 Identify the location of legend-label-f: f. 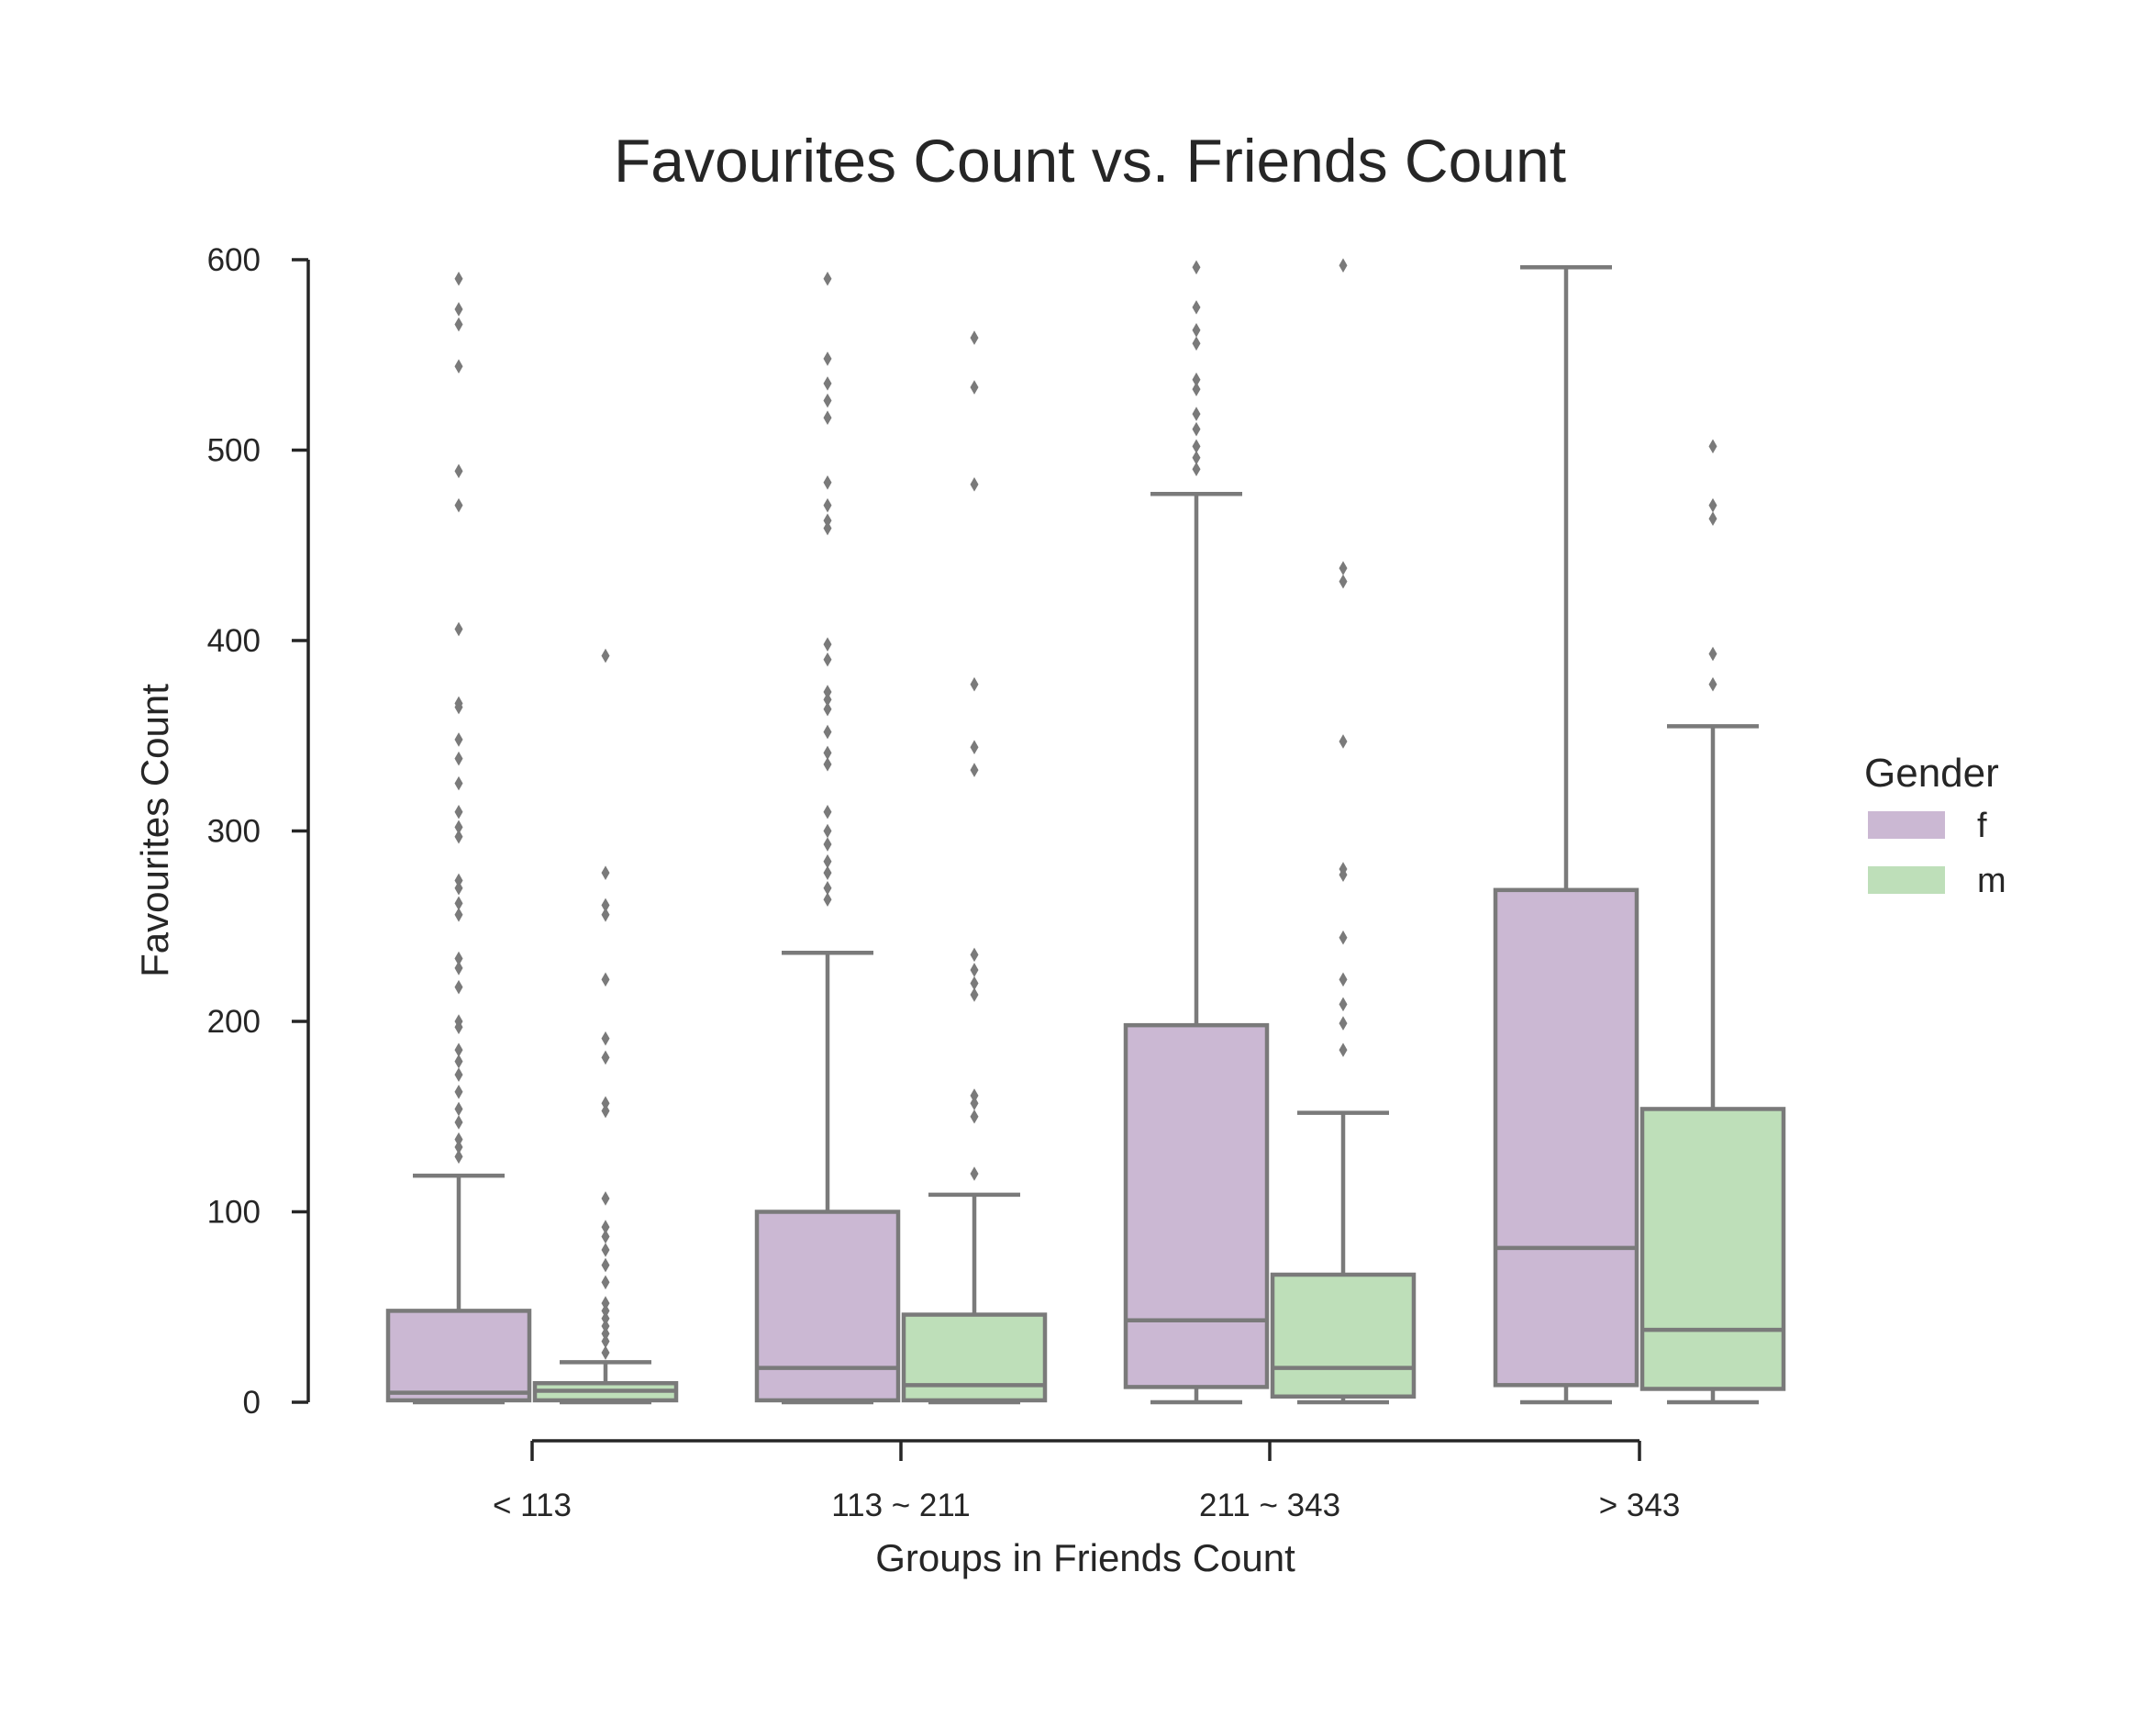
(1982, 826).